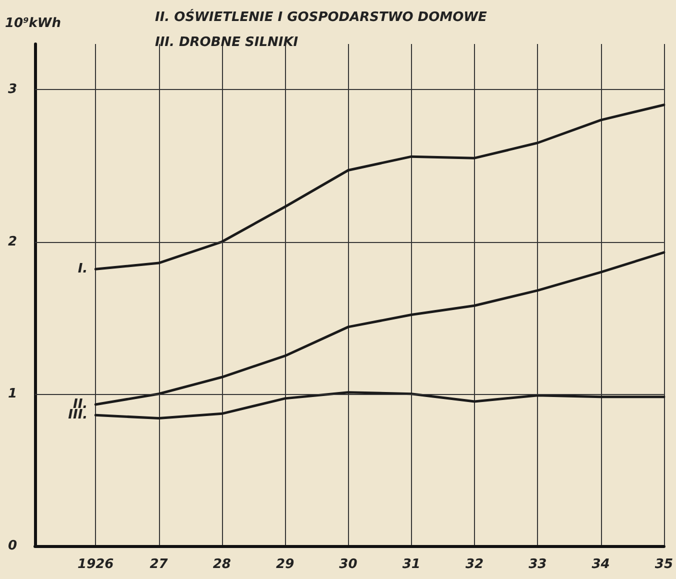 This screenshot has height=579, width=676. I want to click on chart-title: II. OŚWIETLENIE I GOSPODARSTWO DOMOWE, so click(321, 16).